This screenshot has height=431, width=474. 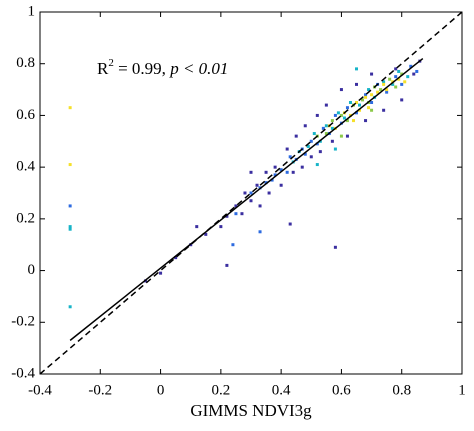 What do you see at coordinates (204, 68) in the screenshot?
I see `annotation-text: < 0.01` at bounding box center [204, 68].